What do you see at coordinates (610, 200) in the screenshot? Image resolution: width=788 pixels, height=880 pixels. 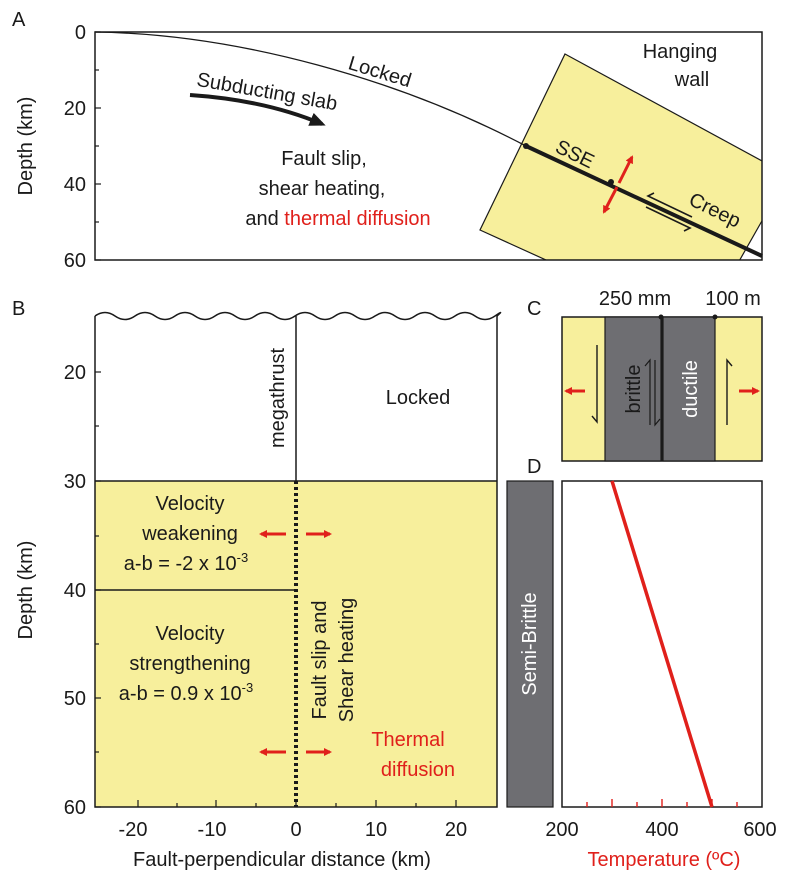 I see `sse-red-arrow-down` at bounding box center [610, 200].